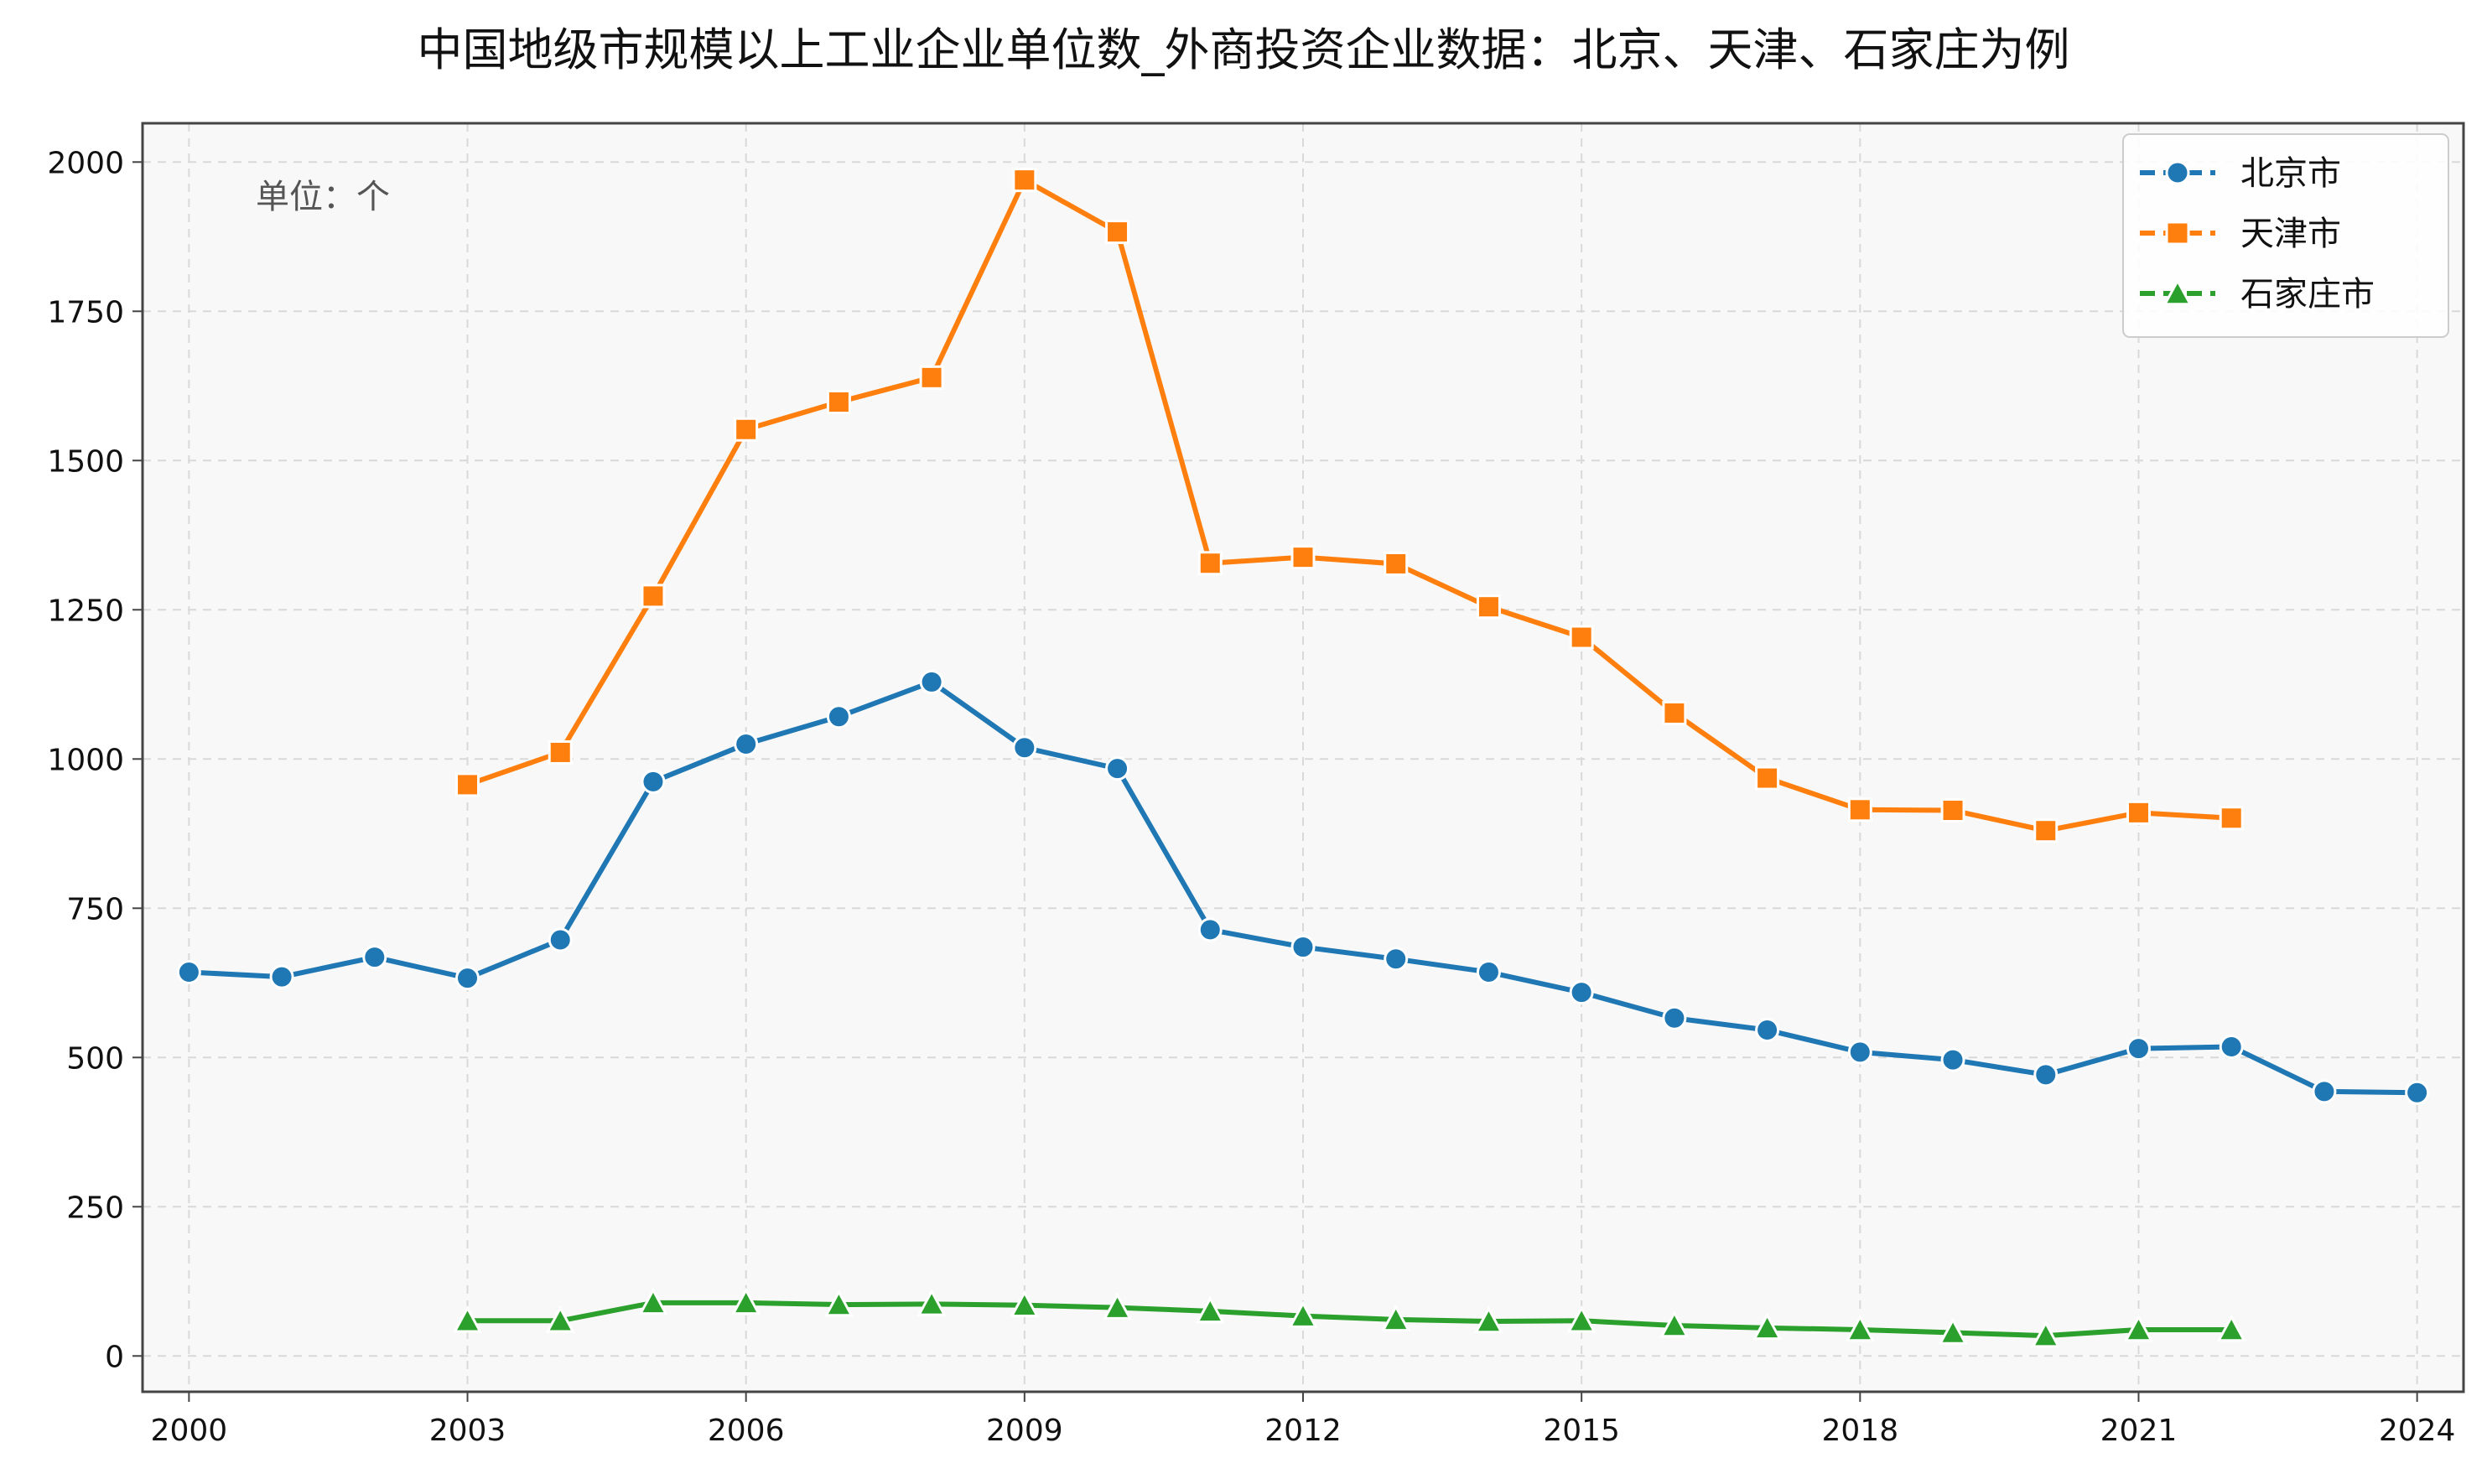 The image size is (2487, 1484). I want to click on series-line, so click(1350, 1319).